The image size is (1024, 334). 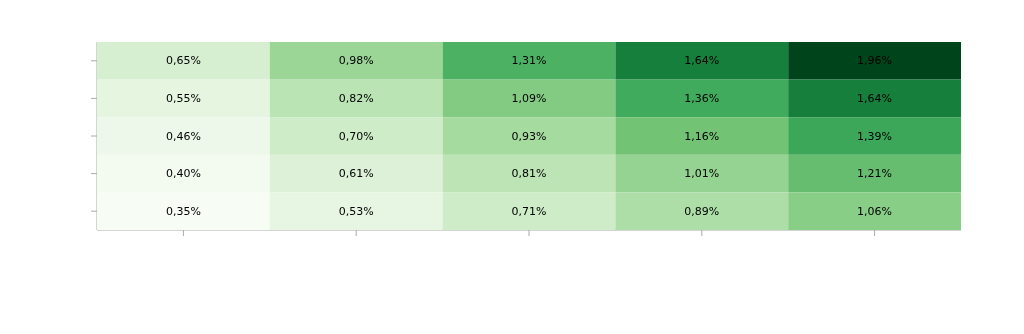 I want to click on data-label: 0,35%, so click(x=183, y=211).